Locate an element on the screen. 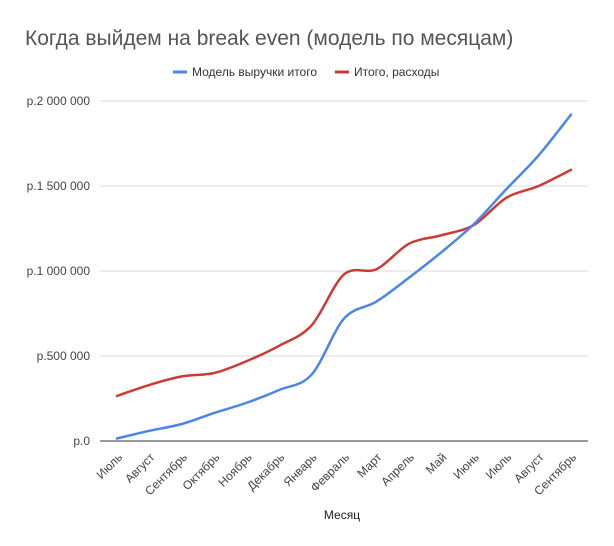  y-tick-label: р.1 000 000 is located at coordinates (59, 271).